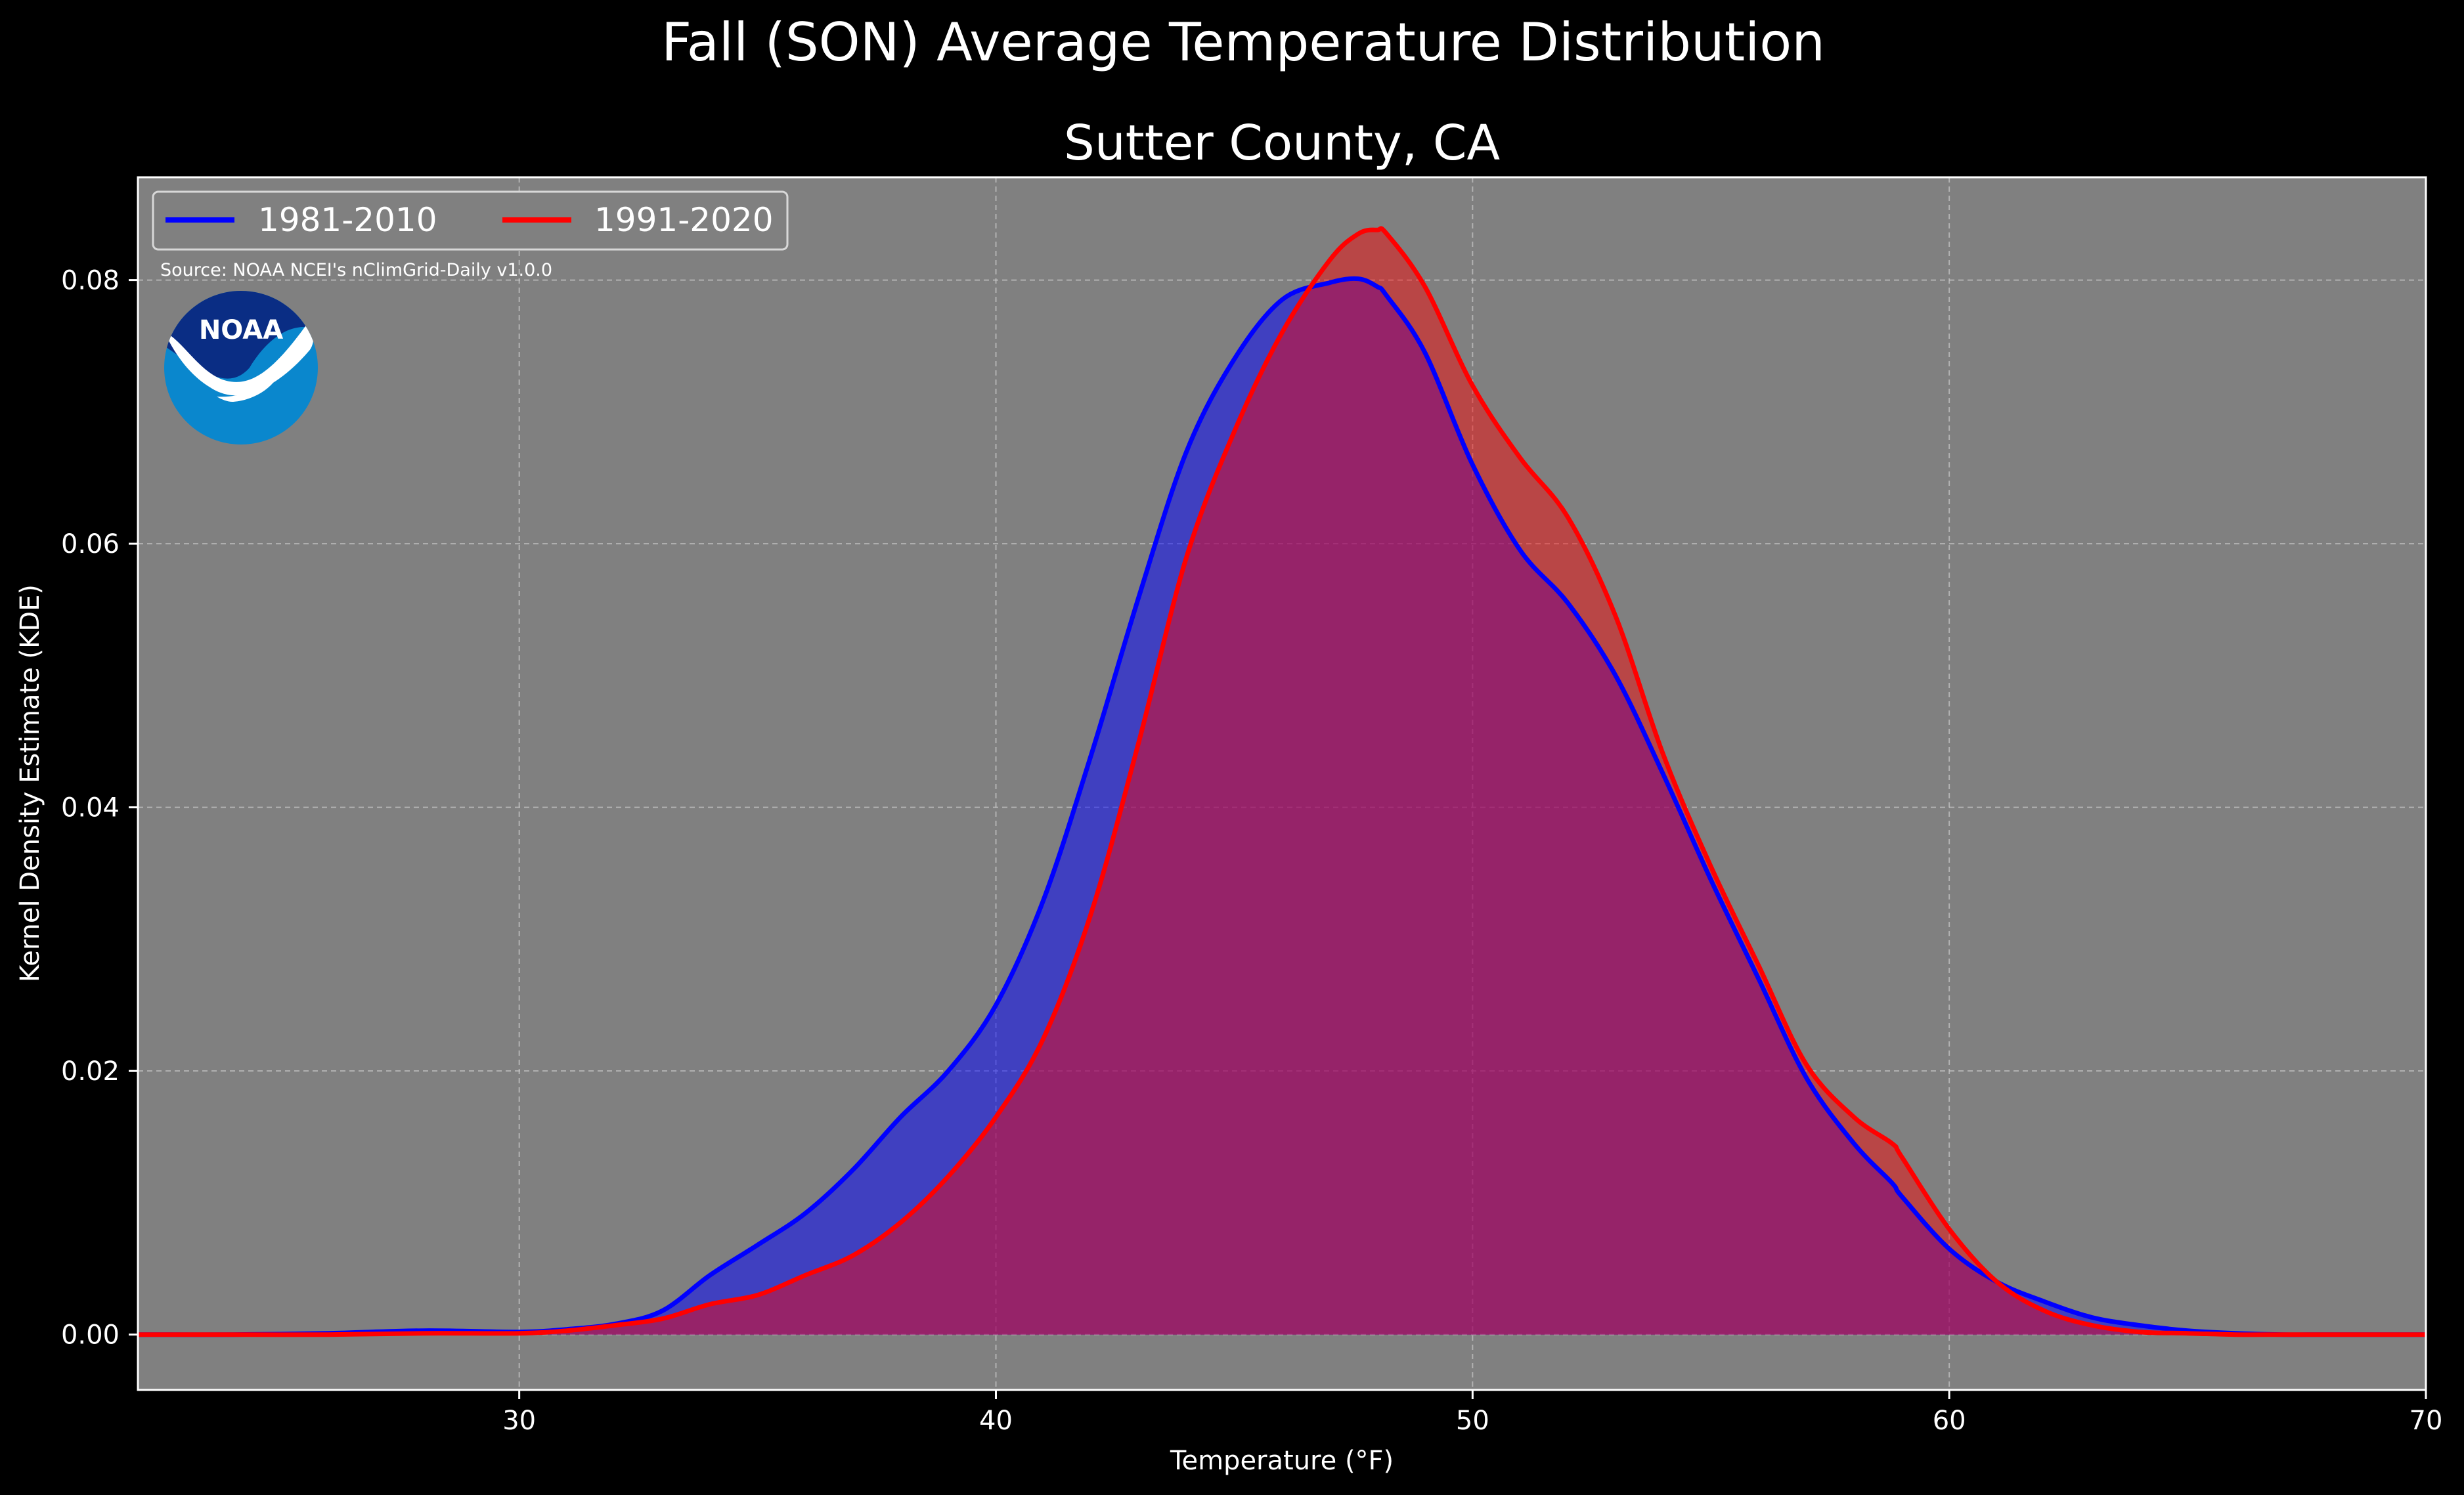 This screenshot has width=2464, height=1495. I want to click on noaa-logo-icon: NOAA, so click(241, 367).